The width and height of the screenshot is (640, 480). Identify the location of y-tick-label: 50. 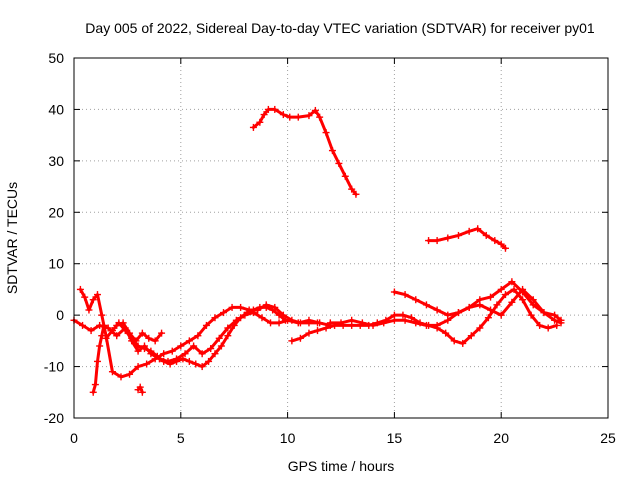
(56, 58).